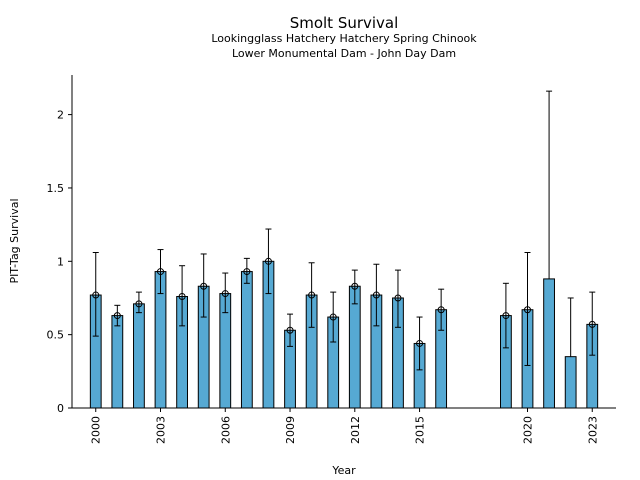 The image size is (640, 480). What do you see at coordinates (344, 23) in the screenshot?
I see `chart-title: Smolt Survival` at bounding box center [344, 23].